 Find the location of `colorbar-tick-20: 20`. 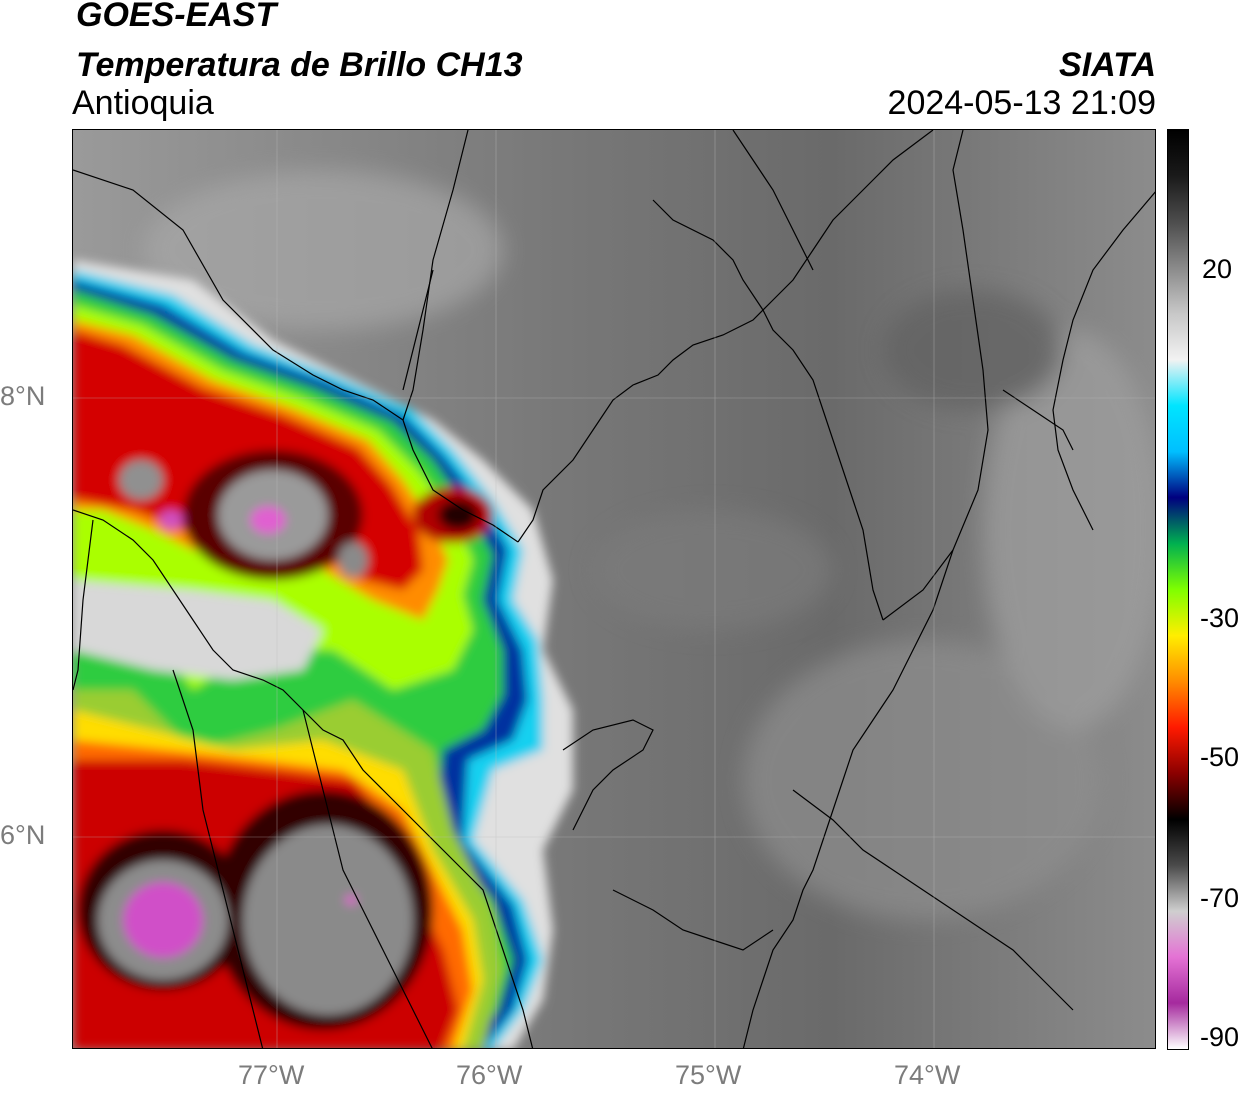

colorbar-tick-20: 20 is located at coordinates (1217, 269).